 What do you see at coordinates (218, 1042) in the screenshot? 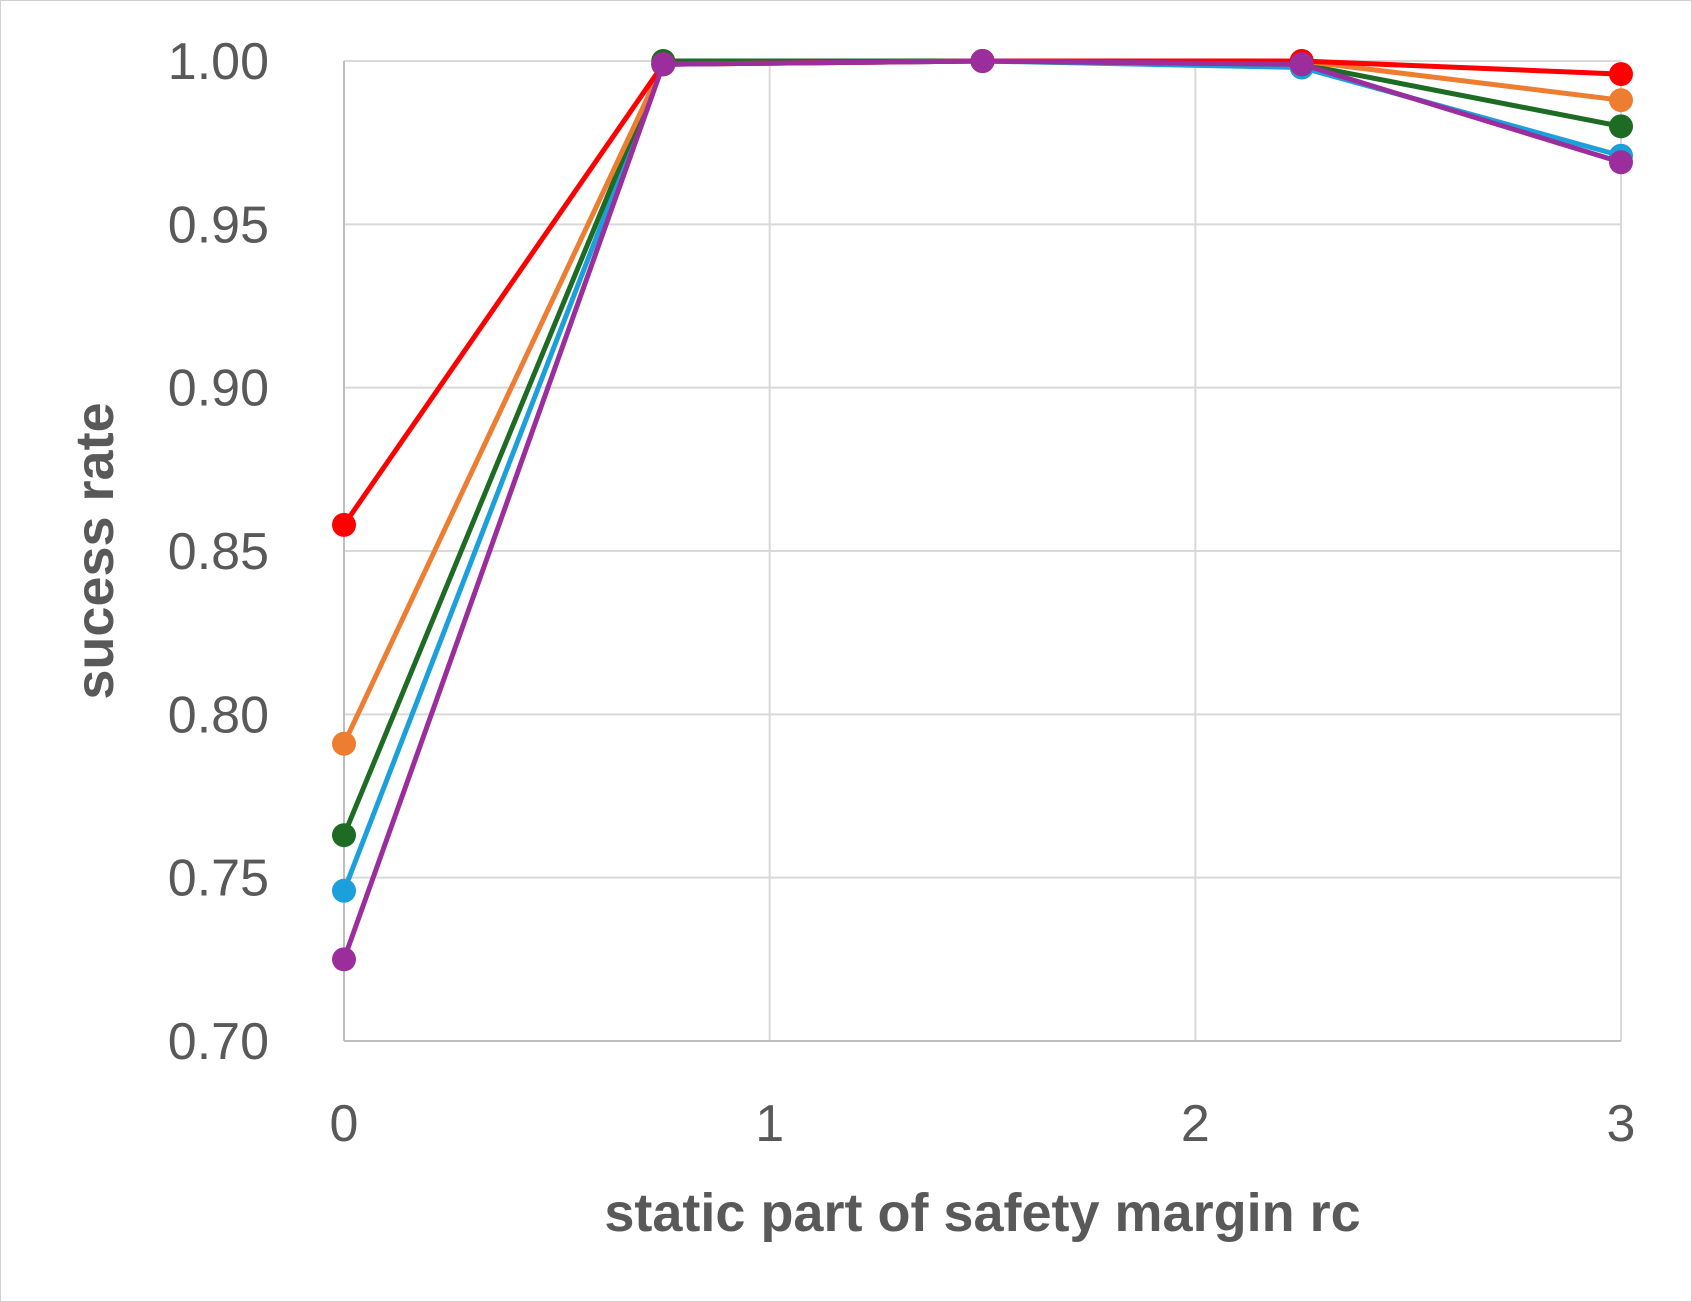
I see `y-tick-label: 0.70` at bounding box center [218, 1042].